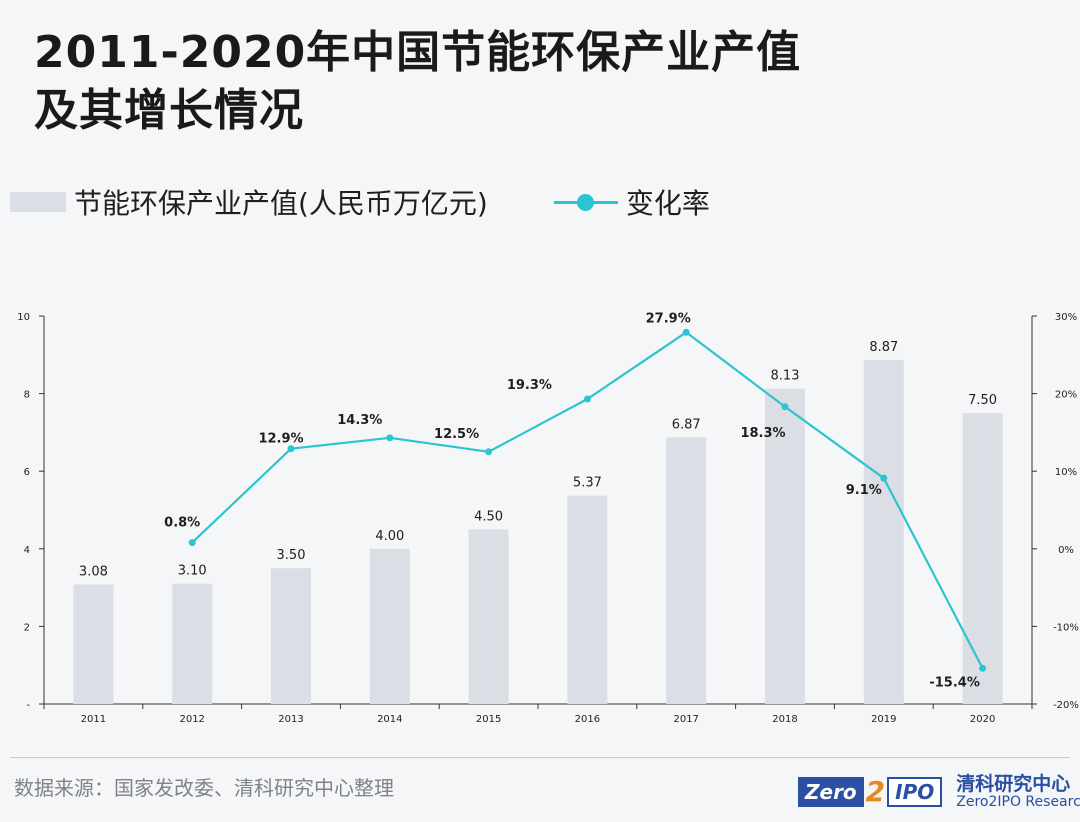  Describe the element at coordinates (27, 395) in the screenshot. I see `y-left-tick-label: 8` at that location.